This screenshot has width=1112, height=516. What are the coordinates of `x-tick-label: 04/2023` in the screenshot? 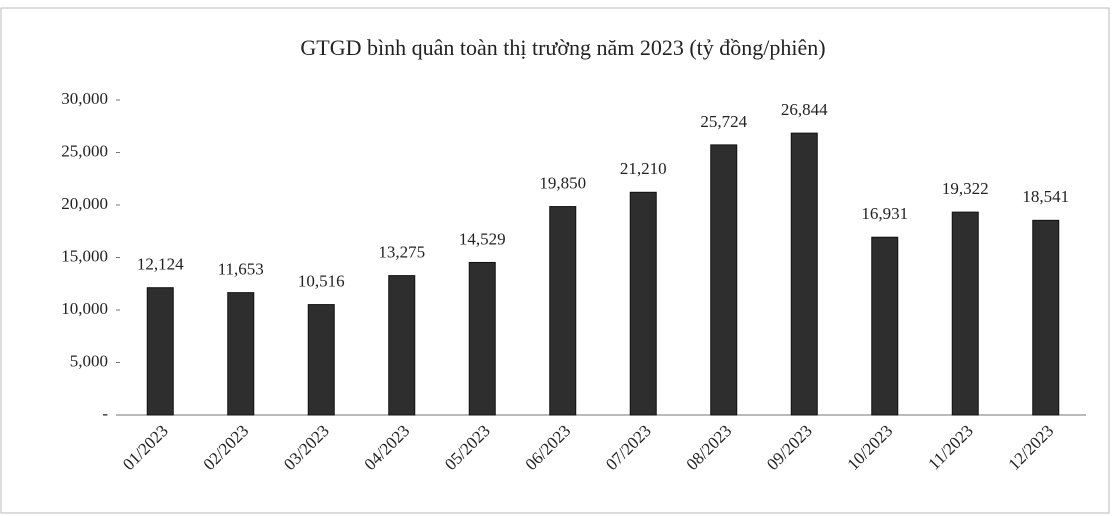 It's located at (386, 447).